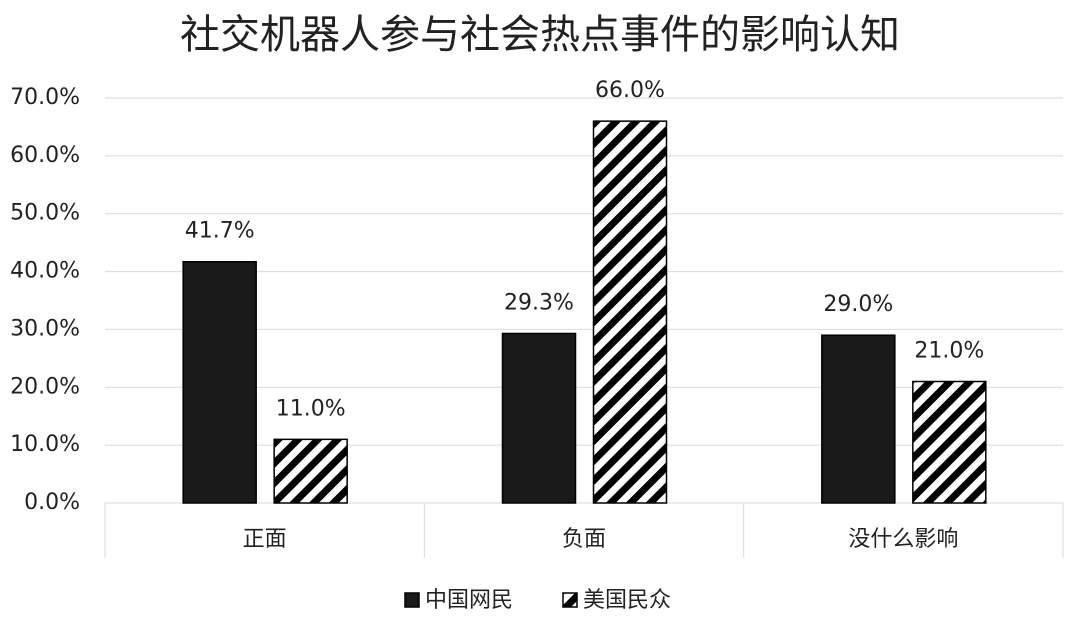 Image resolution: width=1080 pixels, height=631 pixels. What do you see at coordinates (627, 600) in the screenshot?
I see `legend-label: 美国民众` at bounding box center [627, 600].